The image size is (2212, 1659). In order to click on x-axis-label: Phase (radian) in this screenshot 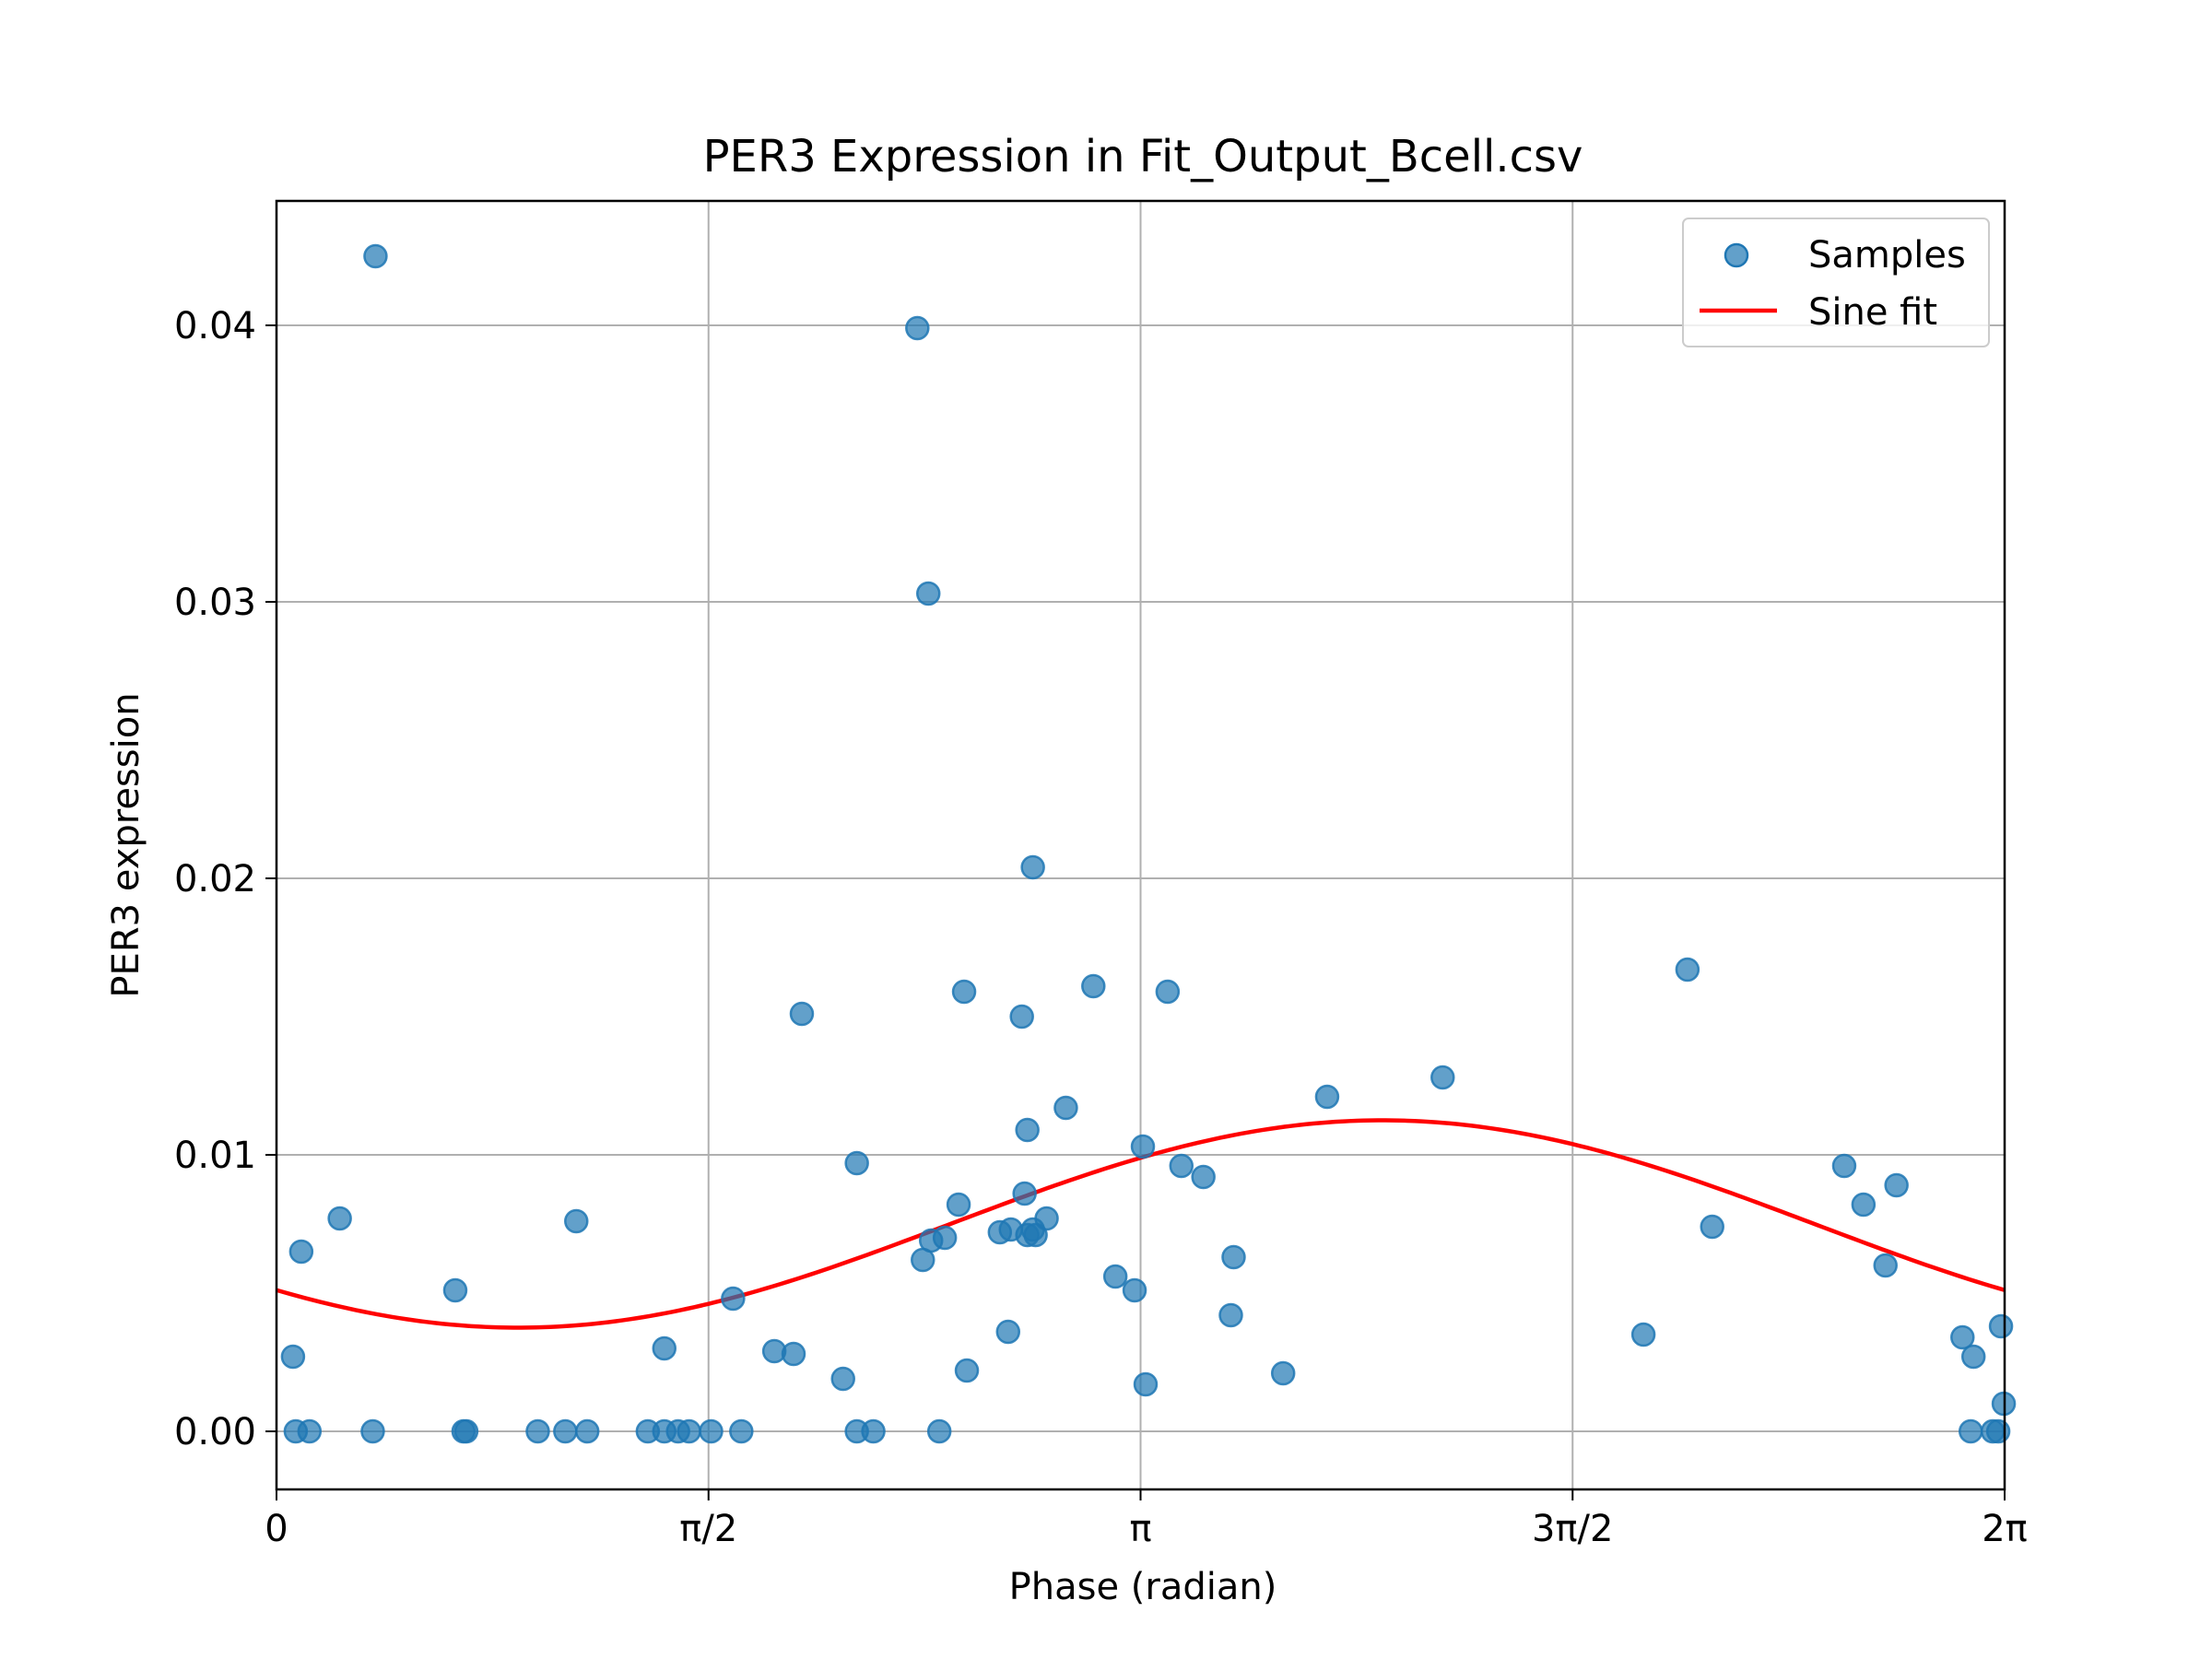, I will do `click(1143, 1587)`.